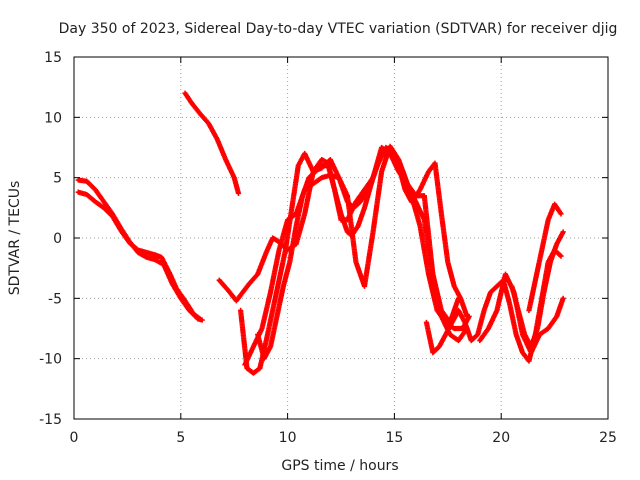  Describe the element at coordinates (180, 438) in the screenshot. I see `x-tick-label: 5` at that location.